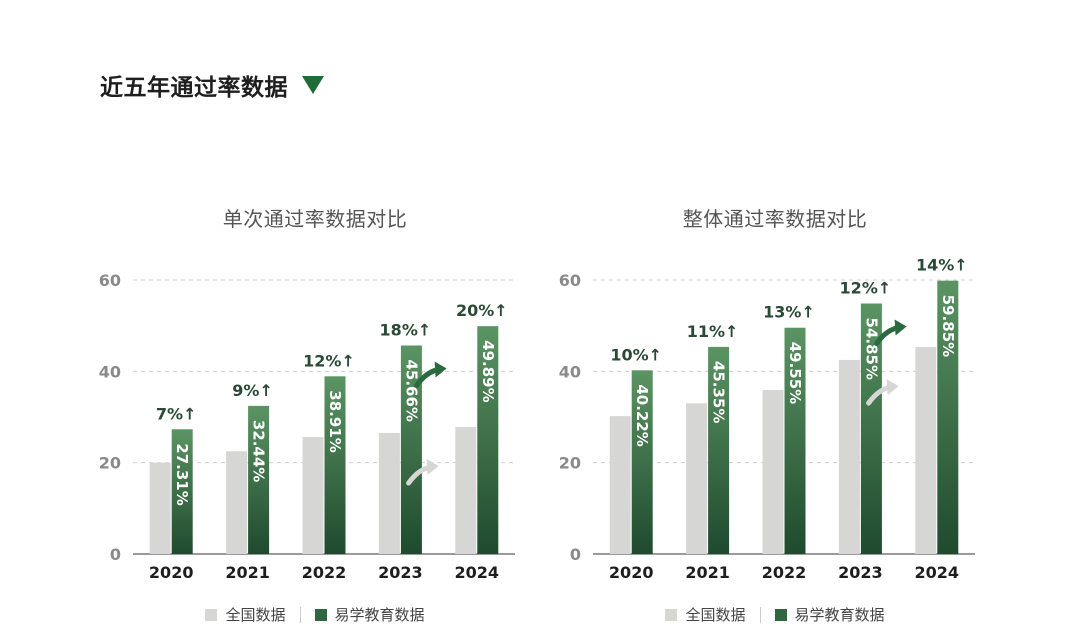 This screenshot has width=1072, height=635. What do you see at coordinates (789, 312) in the screenshot?
I see `increase-label-2022: 13%↑` at bounding box center [789, 312].